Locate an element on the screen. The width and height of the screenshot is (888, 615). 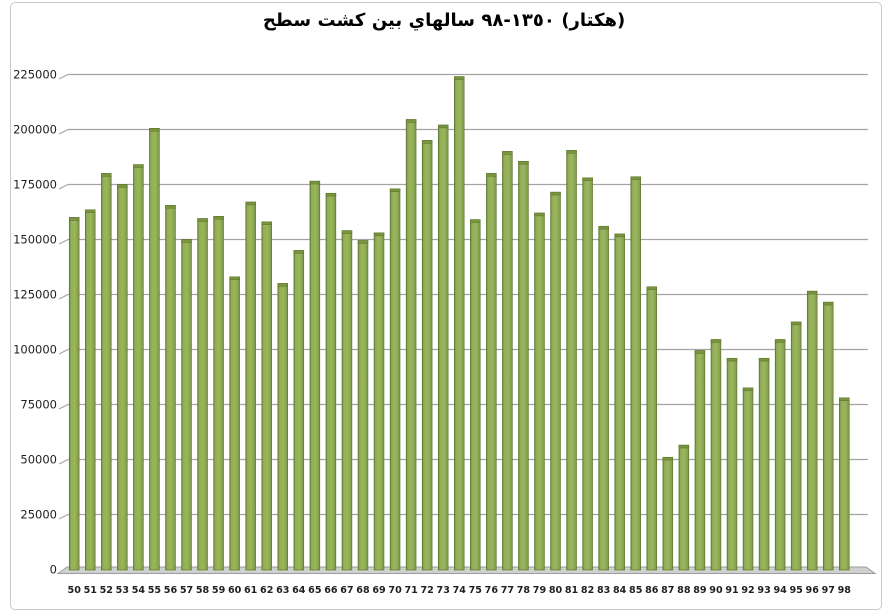
chart-title-token-0: سطح is located at coordinates (287, 20).